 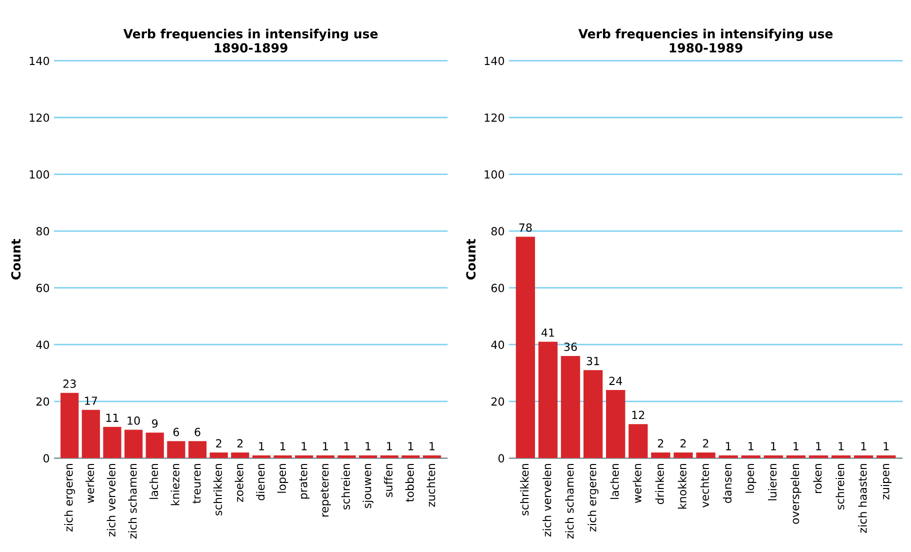 I want to click on x-tick-label: zich ergeren, so click(x=69, y=498).